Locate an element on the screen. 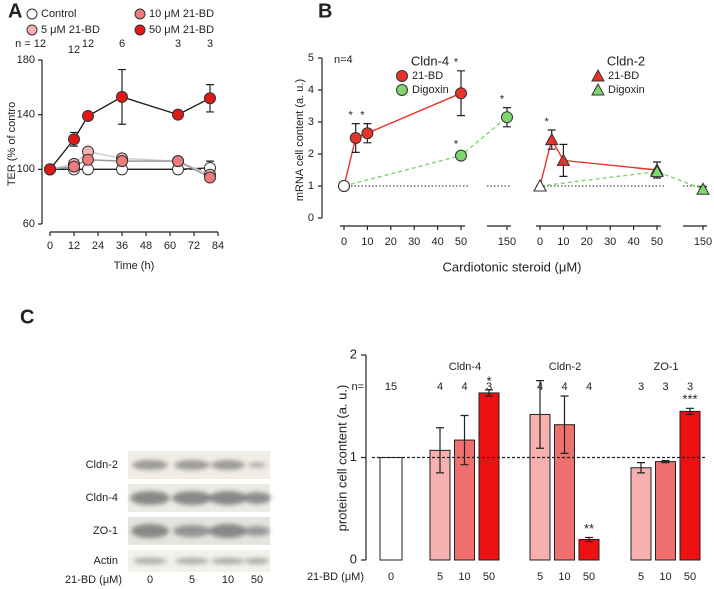 Image resolution: width=714 pixels, height=589 pixels. n-label: n = 12 is located at coordinates (30, 44).